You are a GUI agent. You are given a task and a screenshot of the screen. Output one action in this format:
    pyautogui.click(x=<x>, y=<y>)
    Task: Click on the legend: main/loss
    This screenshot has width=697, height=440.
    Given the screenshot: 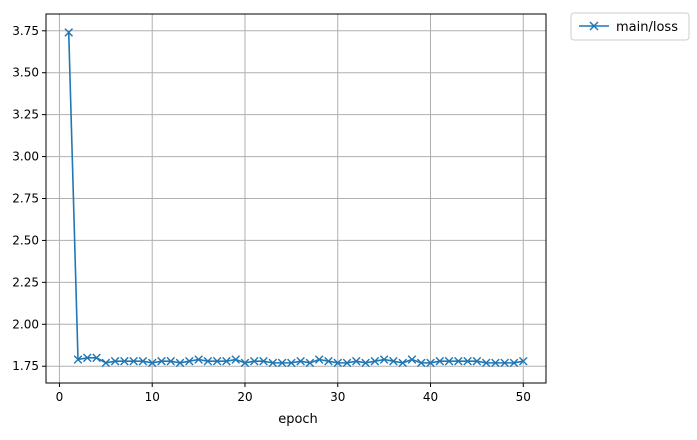 What is the action you would take?
    pyautogui.click(x=630, y=26)
    